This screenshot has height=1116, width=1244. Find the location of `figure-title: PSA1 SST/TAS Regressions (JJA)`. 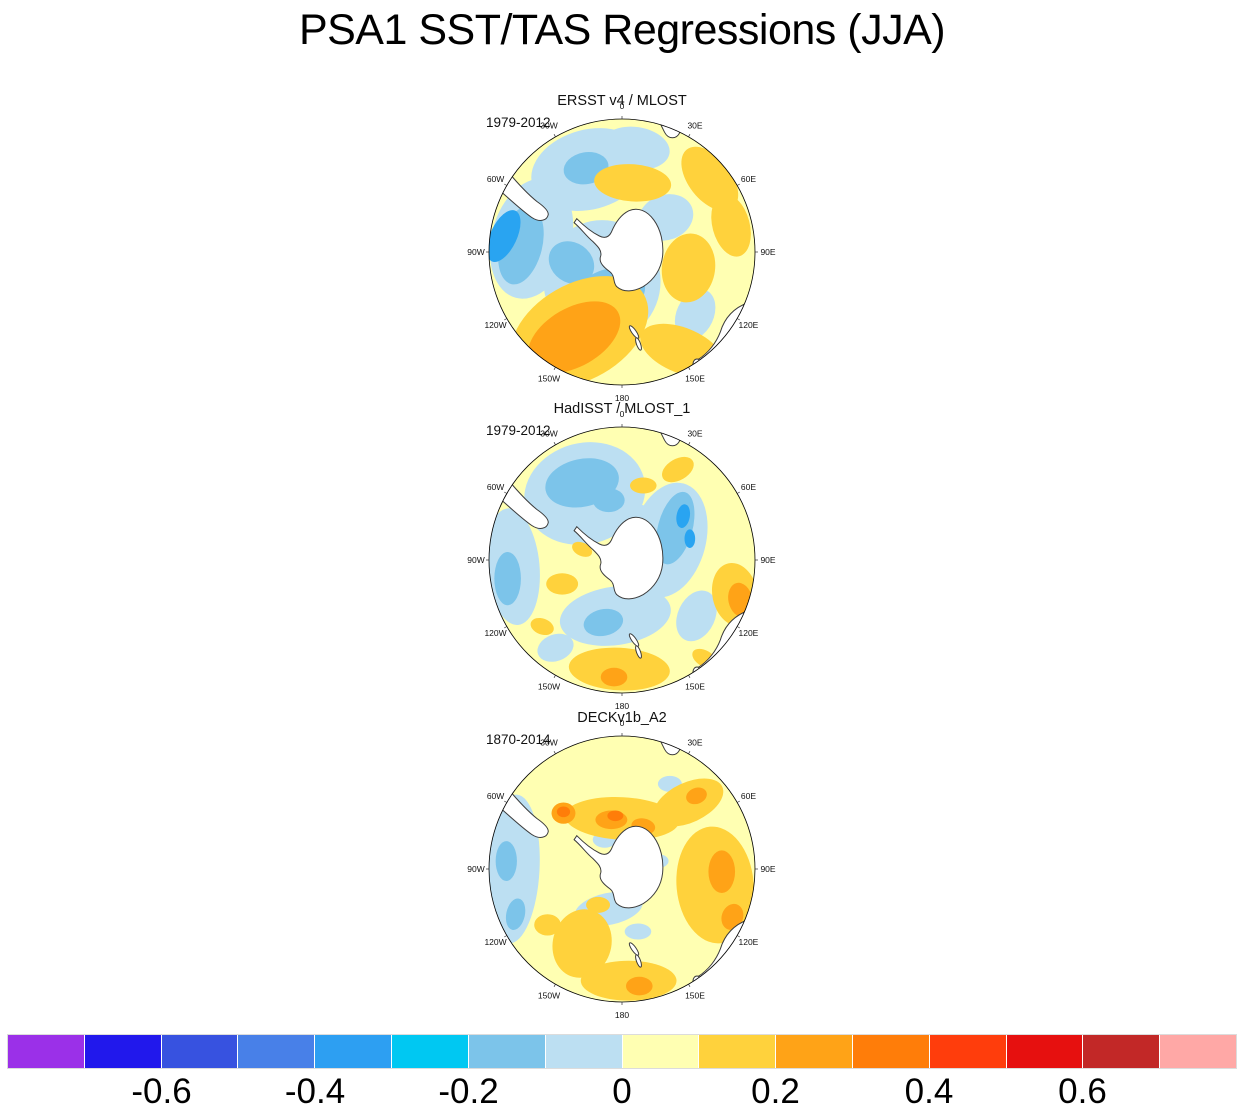

figure-title: PSA1 SST/TAS Regressions (JJA) is located at coordinates (622, 30).